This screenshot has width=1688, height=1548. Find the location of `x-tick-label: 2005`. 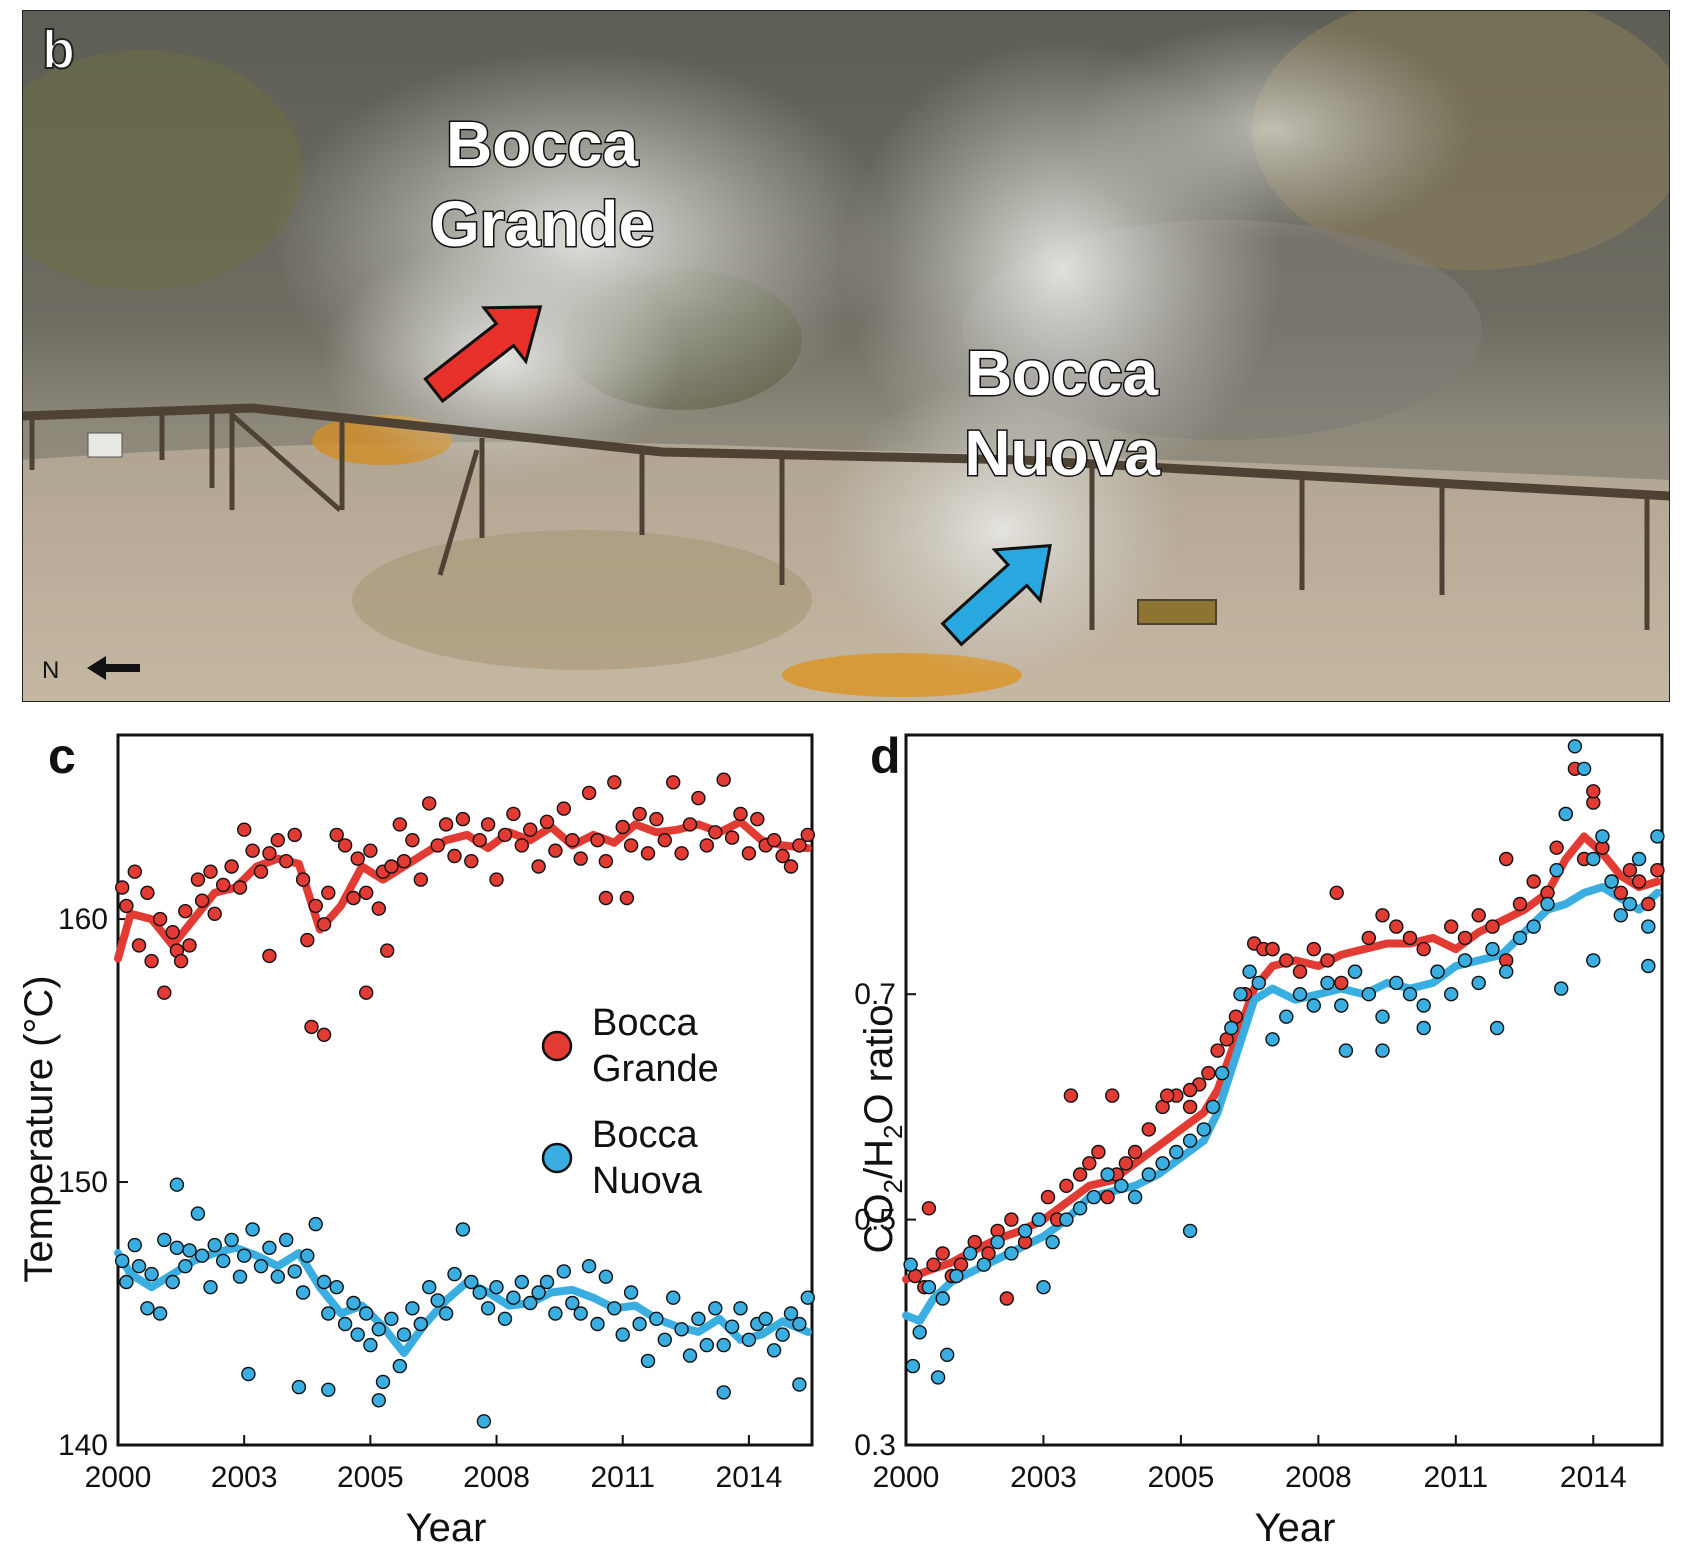

x-tick-label: 2005 is located at coordinates (370, 1477).